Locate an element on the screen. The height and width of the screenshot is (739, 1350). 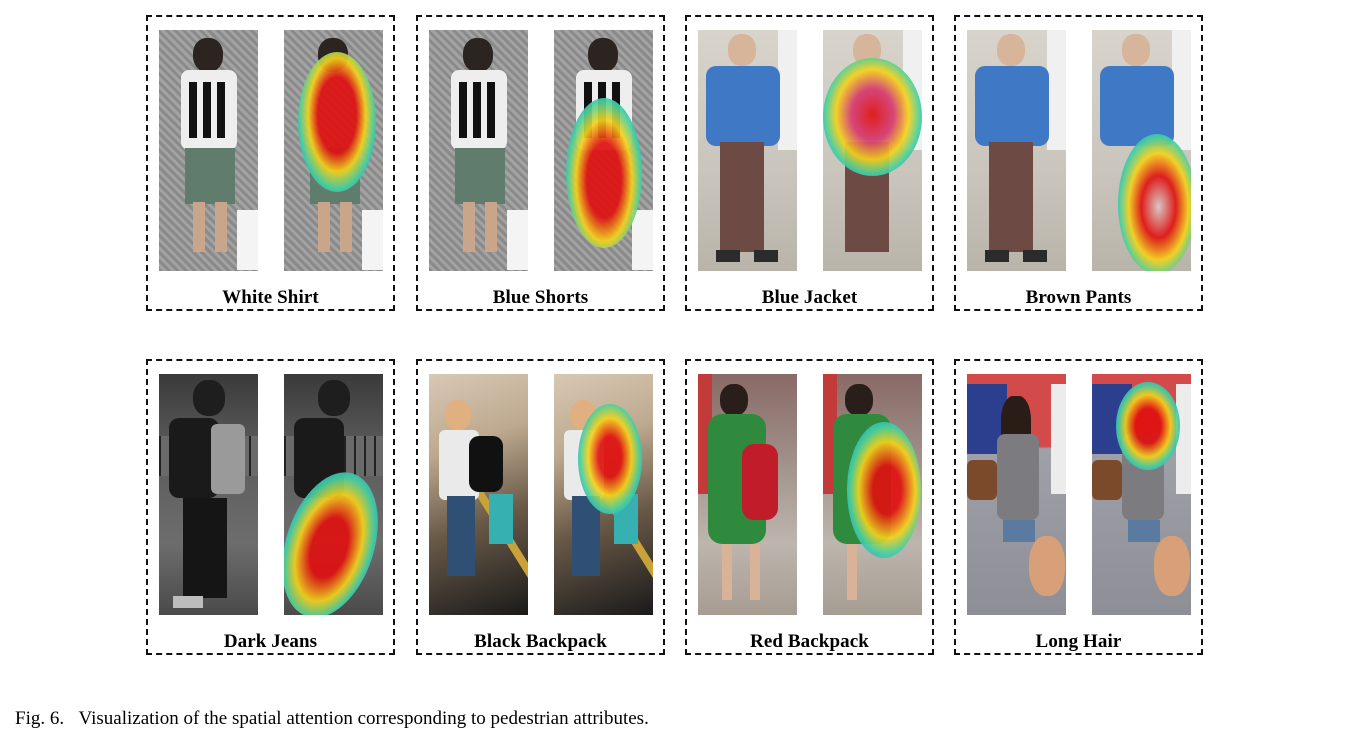
attribute-label: Brown Pants is located at coordinates (1078, 297).